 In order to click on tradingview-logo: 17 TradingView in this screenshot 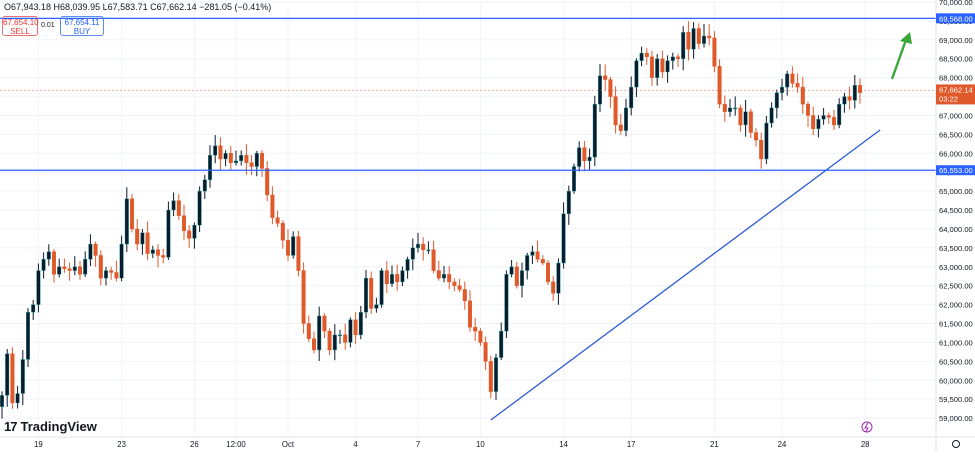, I will do `click(50, 426)`.